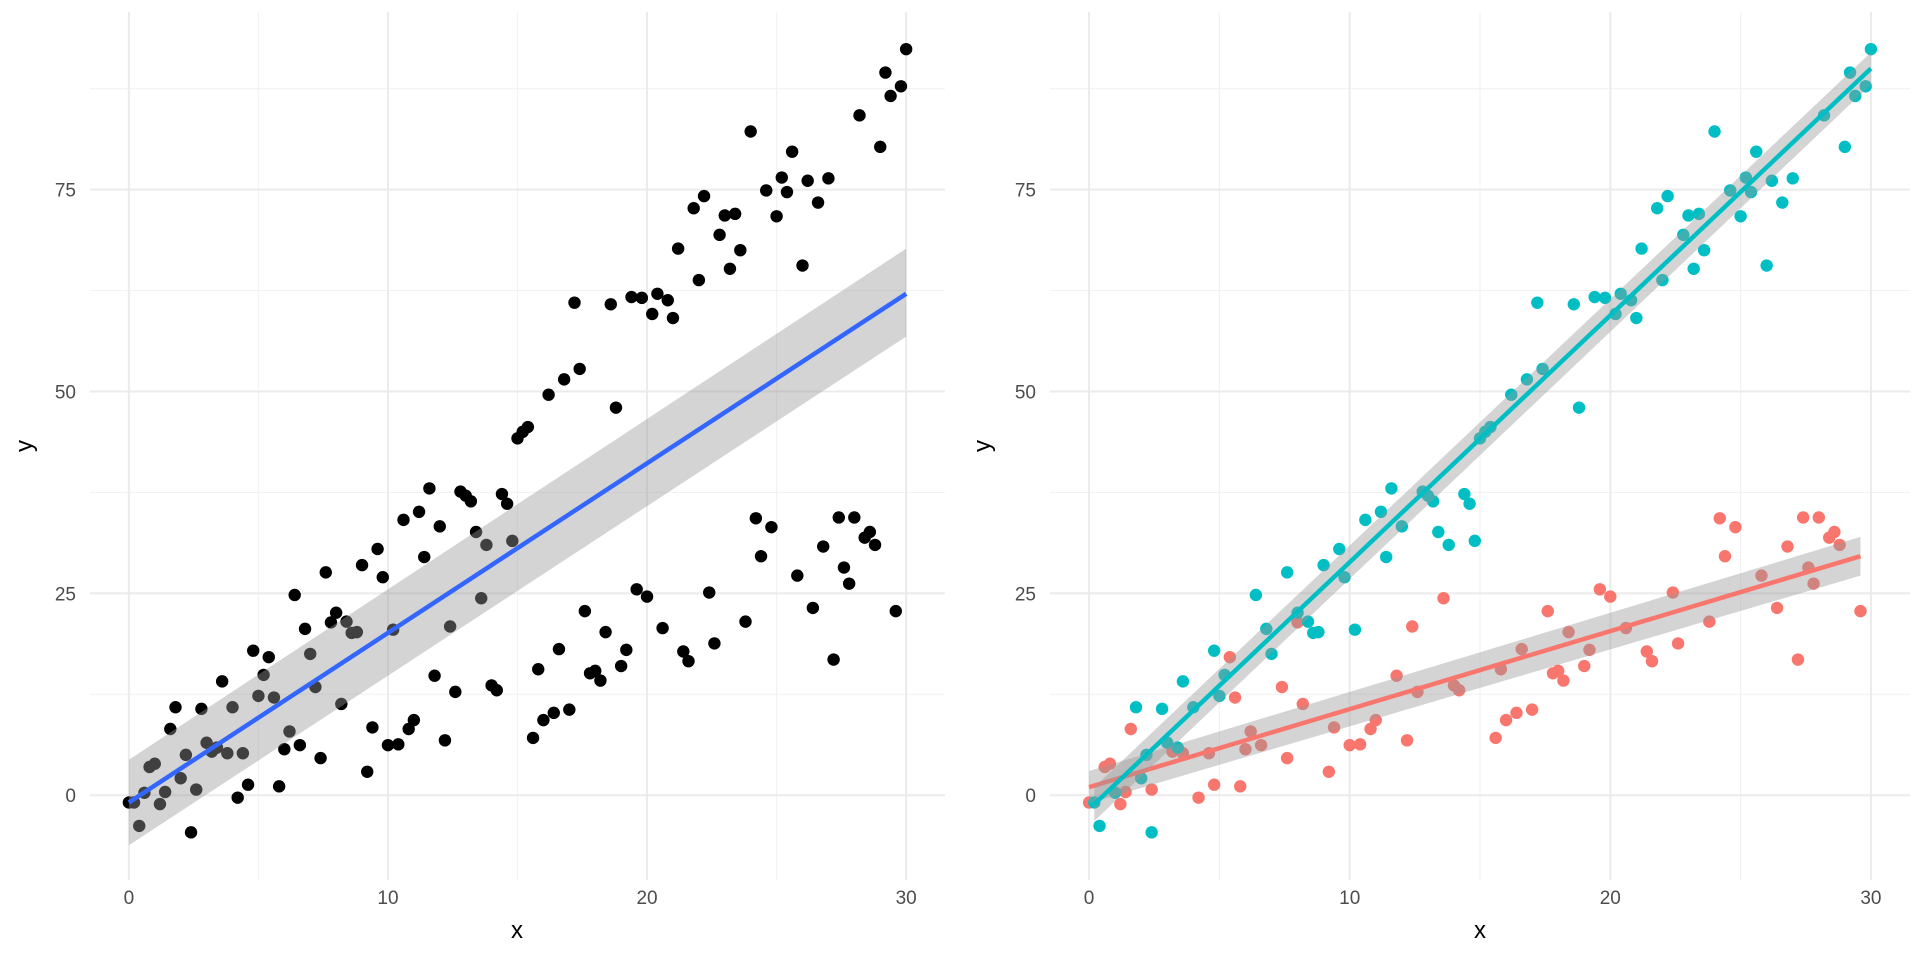 The height and width of the screenshot is (960, 1920). Describe the element at coordinates (1480, 930) in the screenshot. I see `x-axis-title: x` at that location.